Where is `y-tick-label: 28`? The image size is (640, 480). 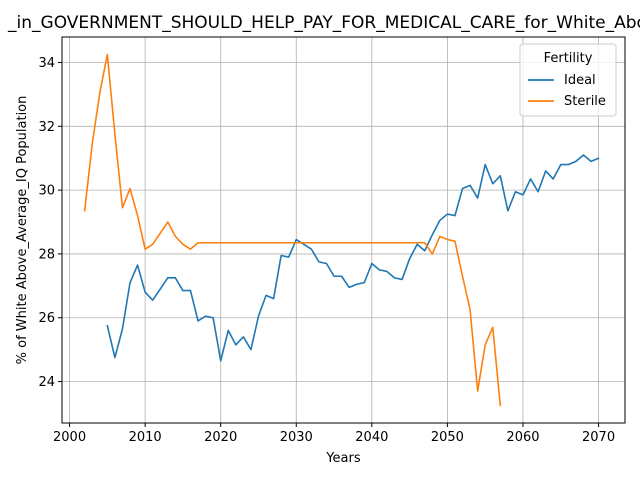
y-tick-label: 28 is located at coordinates (46, 254).